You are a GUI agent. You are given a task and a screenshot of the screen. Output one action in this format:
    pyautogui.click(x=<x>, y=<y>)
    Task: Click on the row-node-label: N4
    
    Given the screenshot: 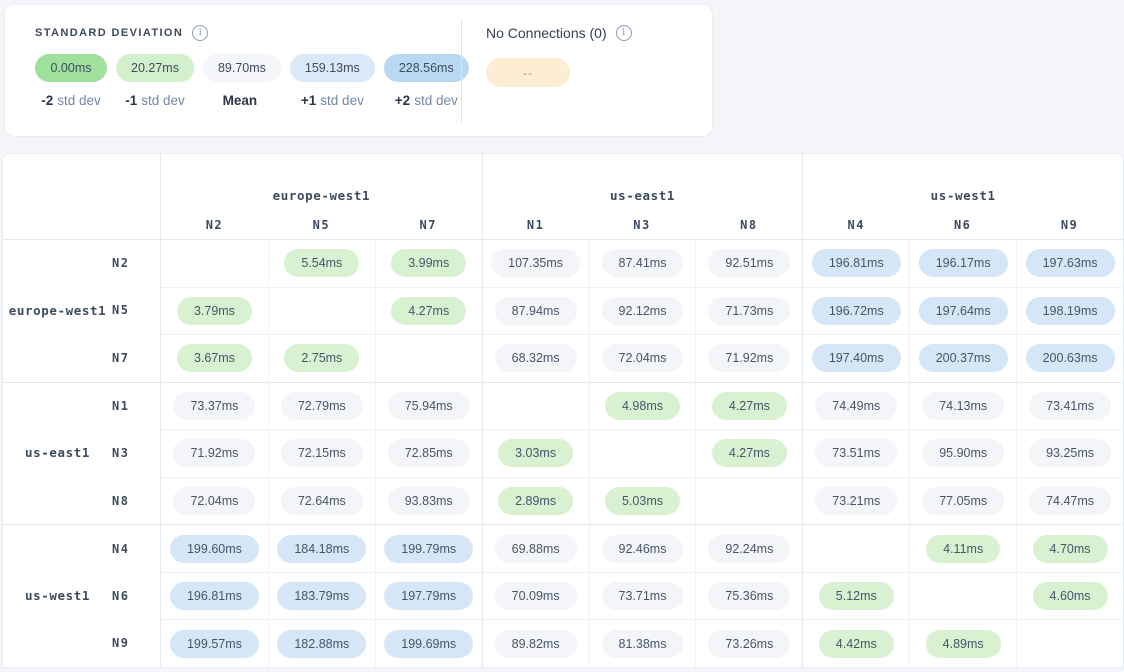 What is the action you would take?
    pyautogui.click(x=121, y=548)
    